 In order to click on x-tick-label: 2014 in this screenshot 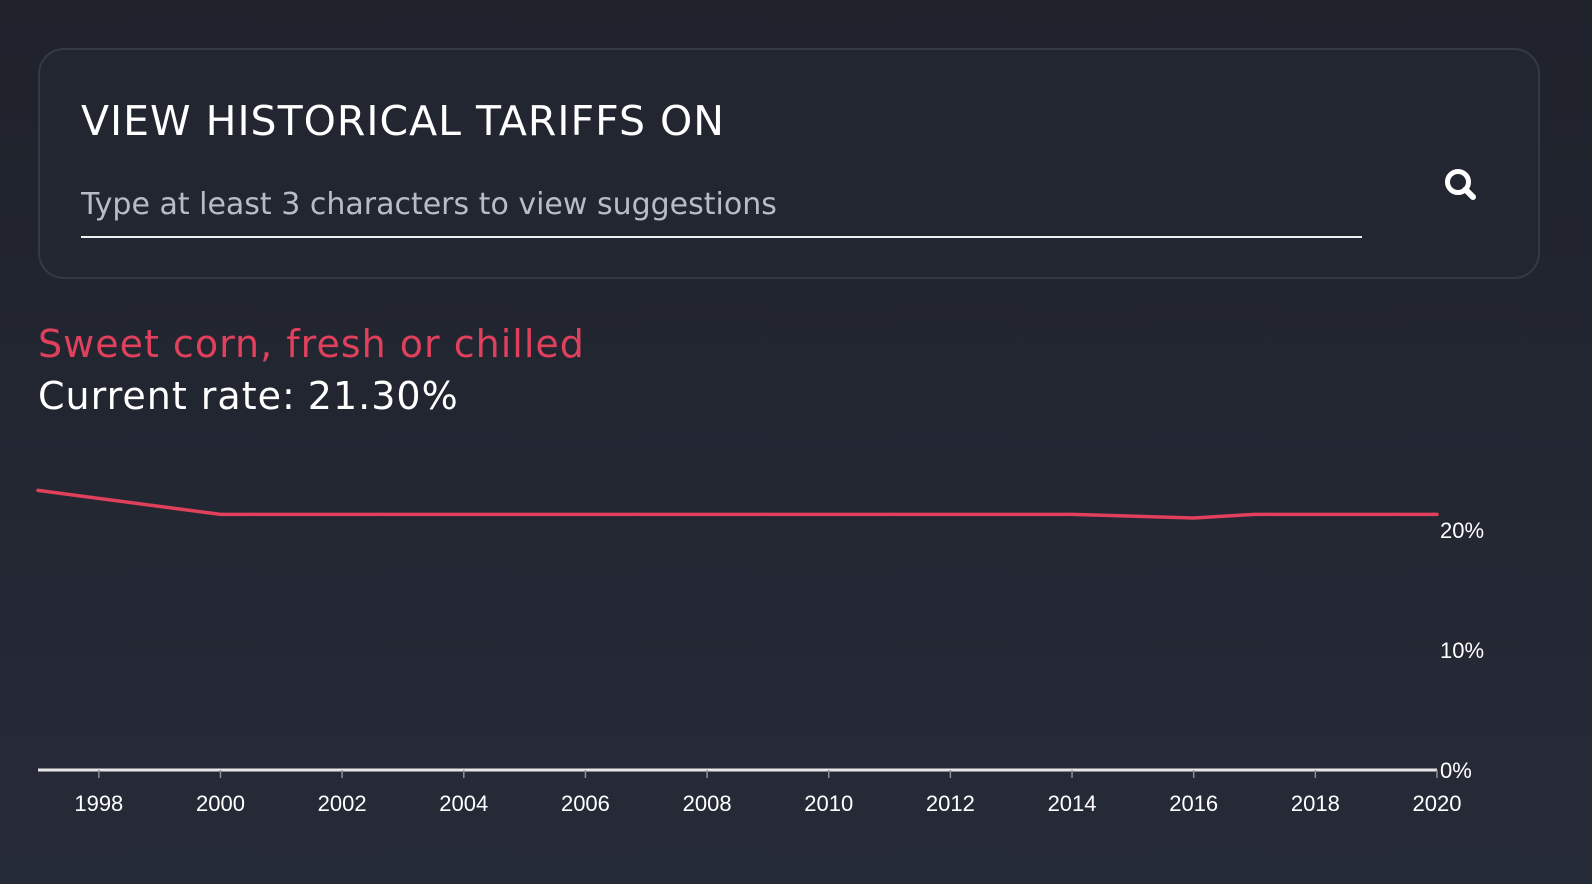, I will do `click(1072, 803)`.